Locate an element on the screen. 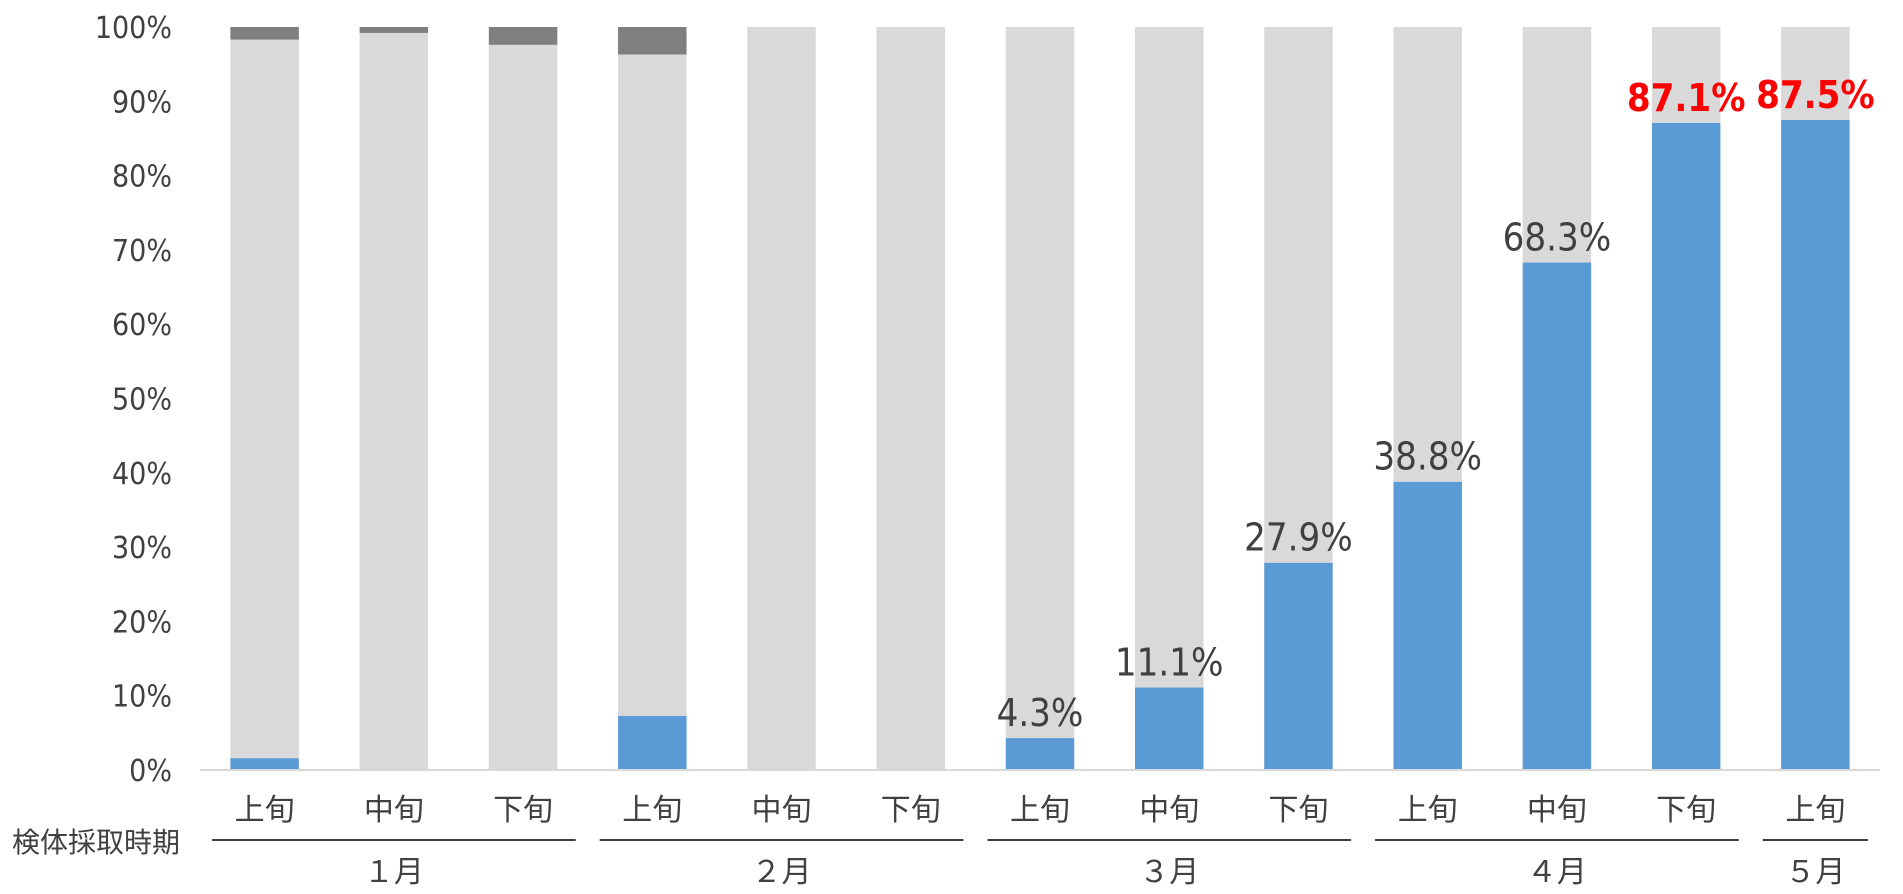 Image resolution: width=1903 pixels, height=894 pixels. data-label: 4.3% is located at coordinates (1040, 713).